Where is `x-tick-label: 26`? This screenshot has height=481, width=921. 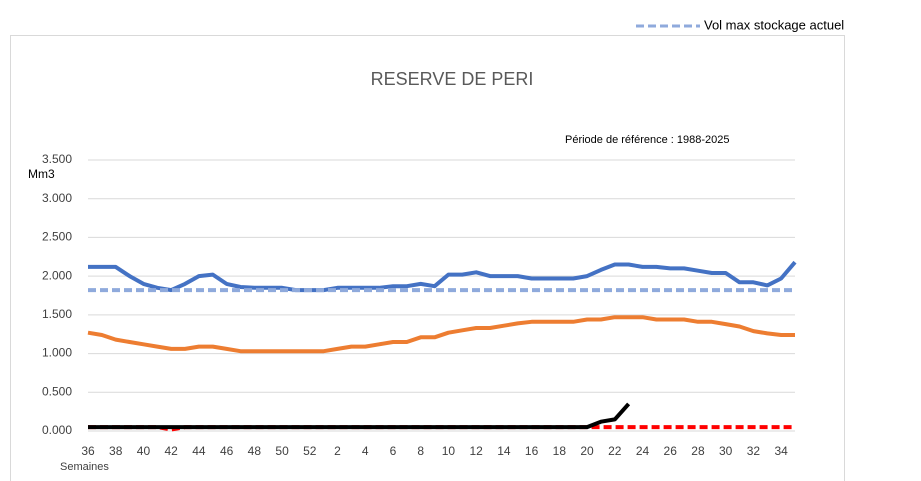 x-tick-label: 26 is located at coordinates (671, 451).